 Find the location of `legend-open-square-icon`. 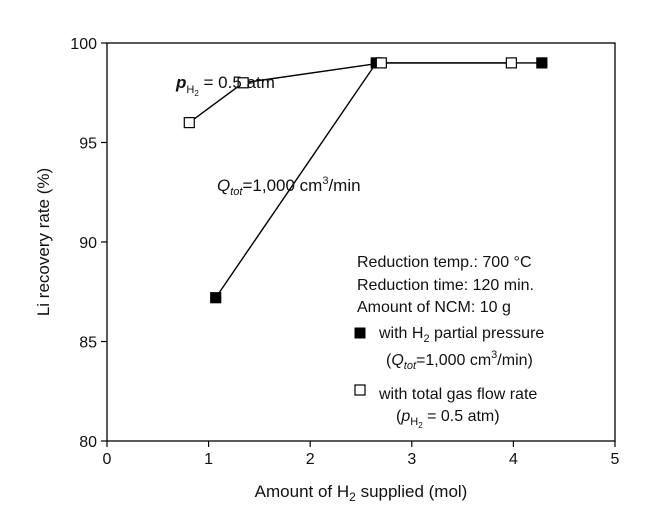

legend-open-square-icon is located at coordinates (360, 390).